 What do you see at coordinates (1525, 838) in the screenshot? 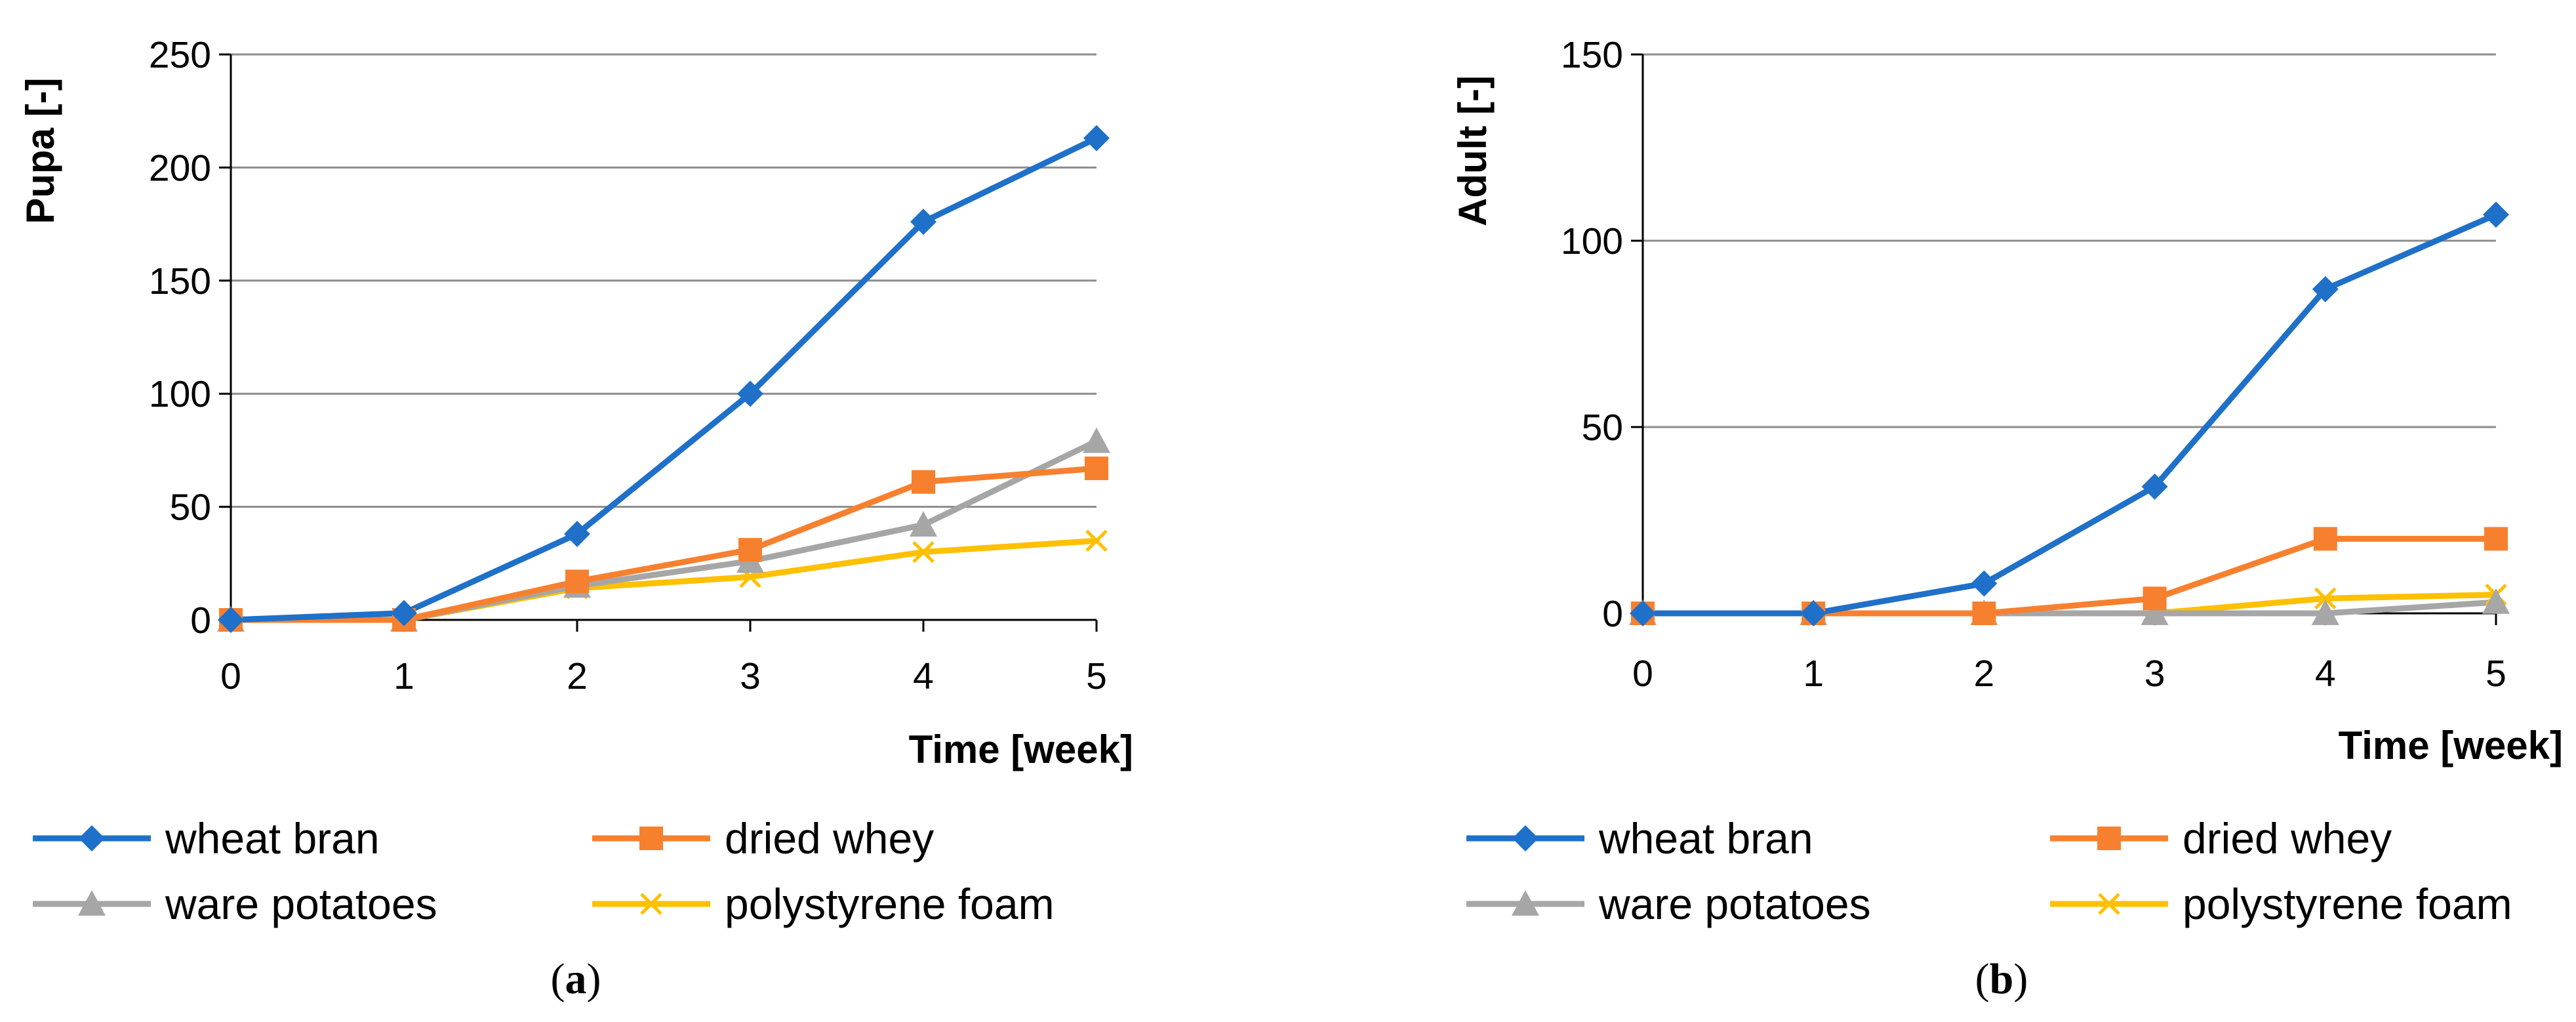
I see `legend-marker-b-wheat-bran` at bounding box center [1525, 838].